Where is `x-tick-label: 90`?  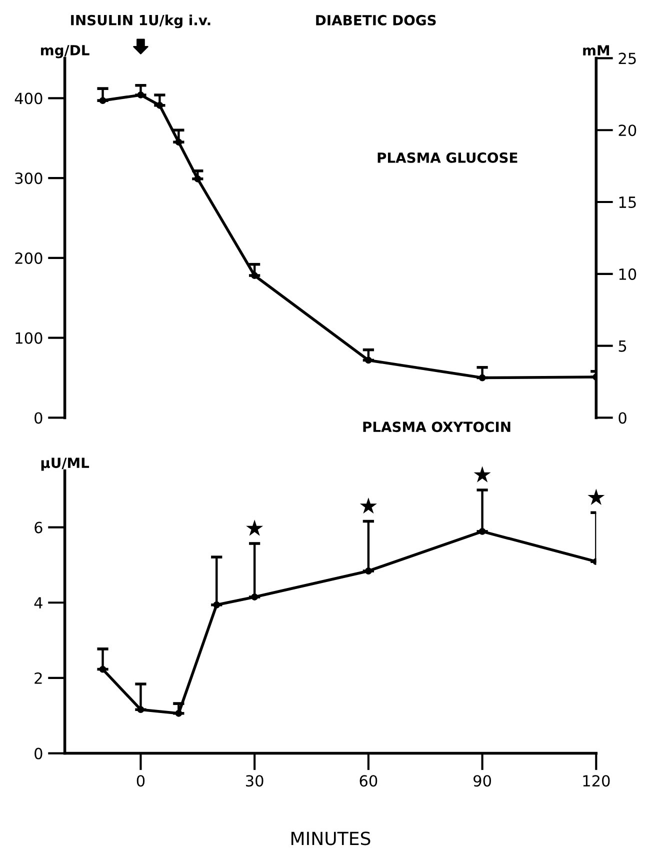 x-tick-label: 90 is located at coordinates (483, 781).